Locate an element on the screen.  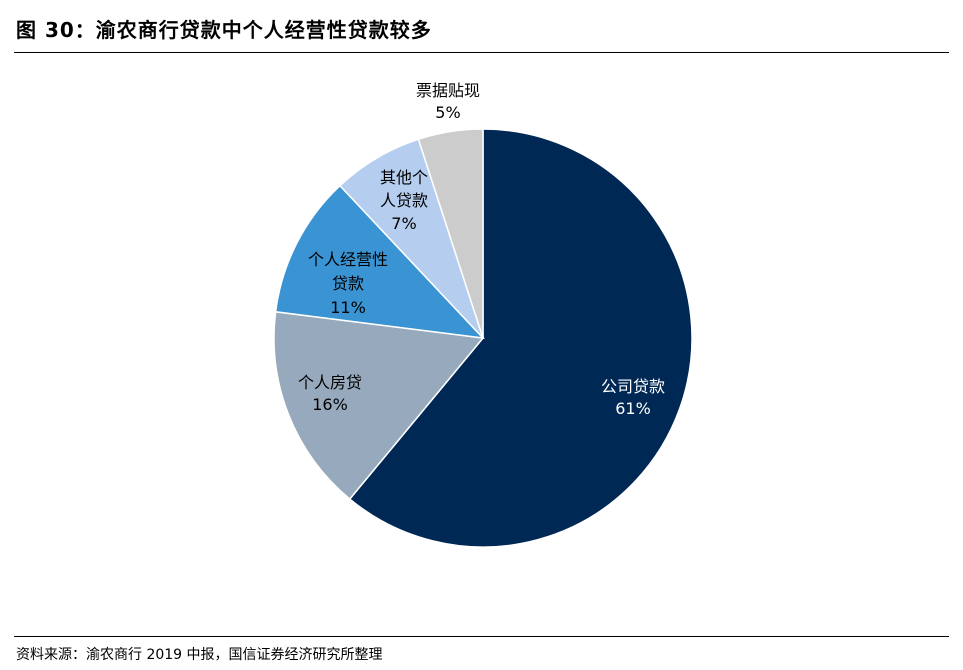
pie-label-2: 个人房贷 16% is located at coordinates (330, 393).